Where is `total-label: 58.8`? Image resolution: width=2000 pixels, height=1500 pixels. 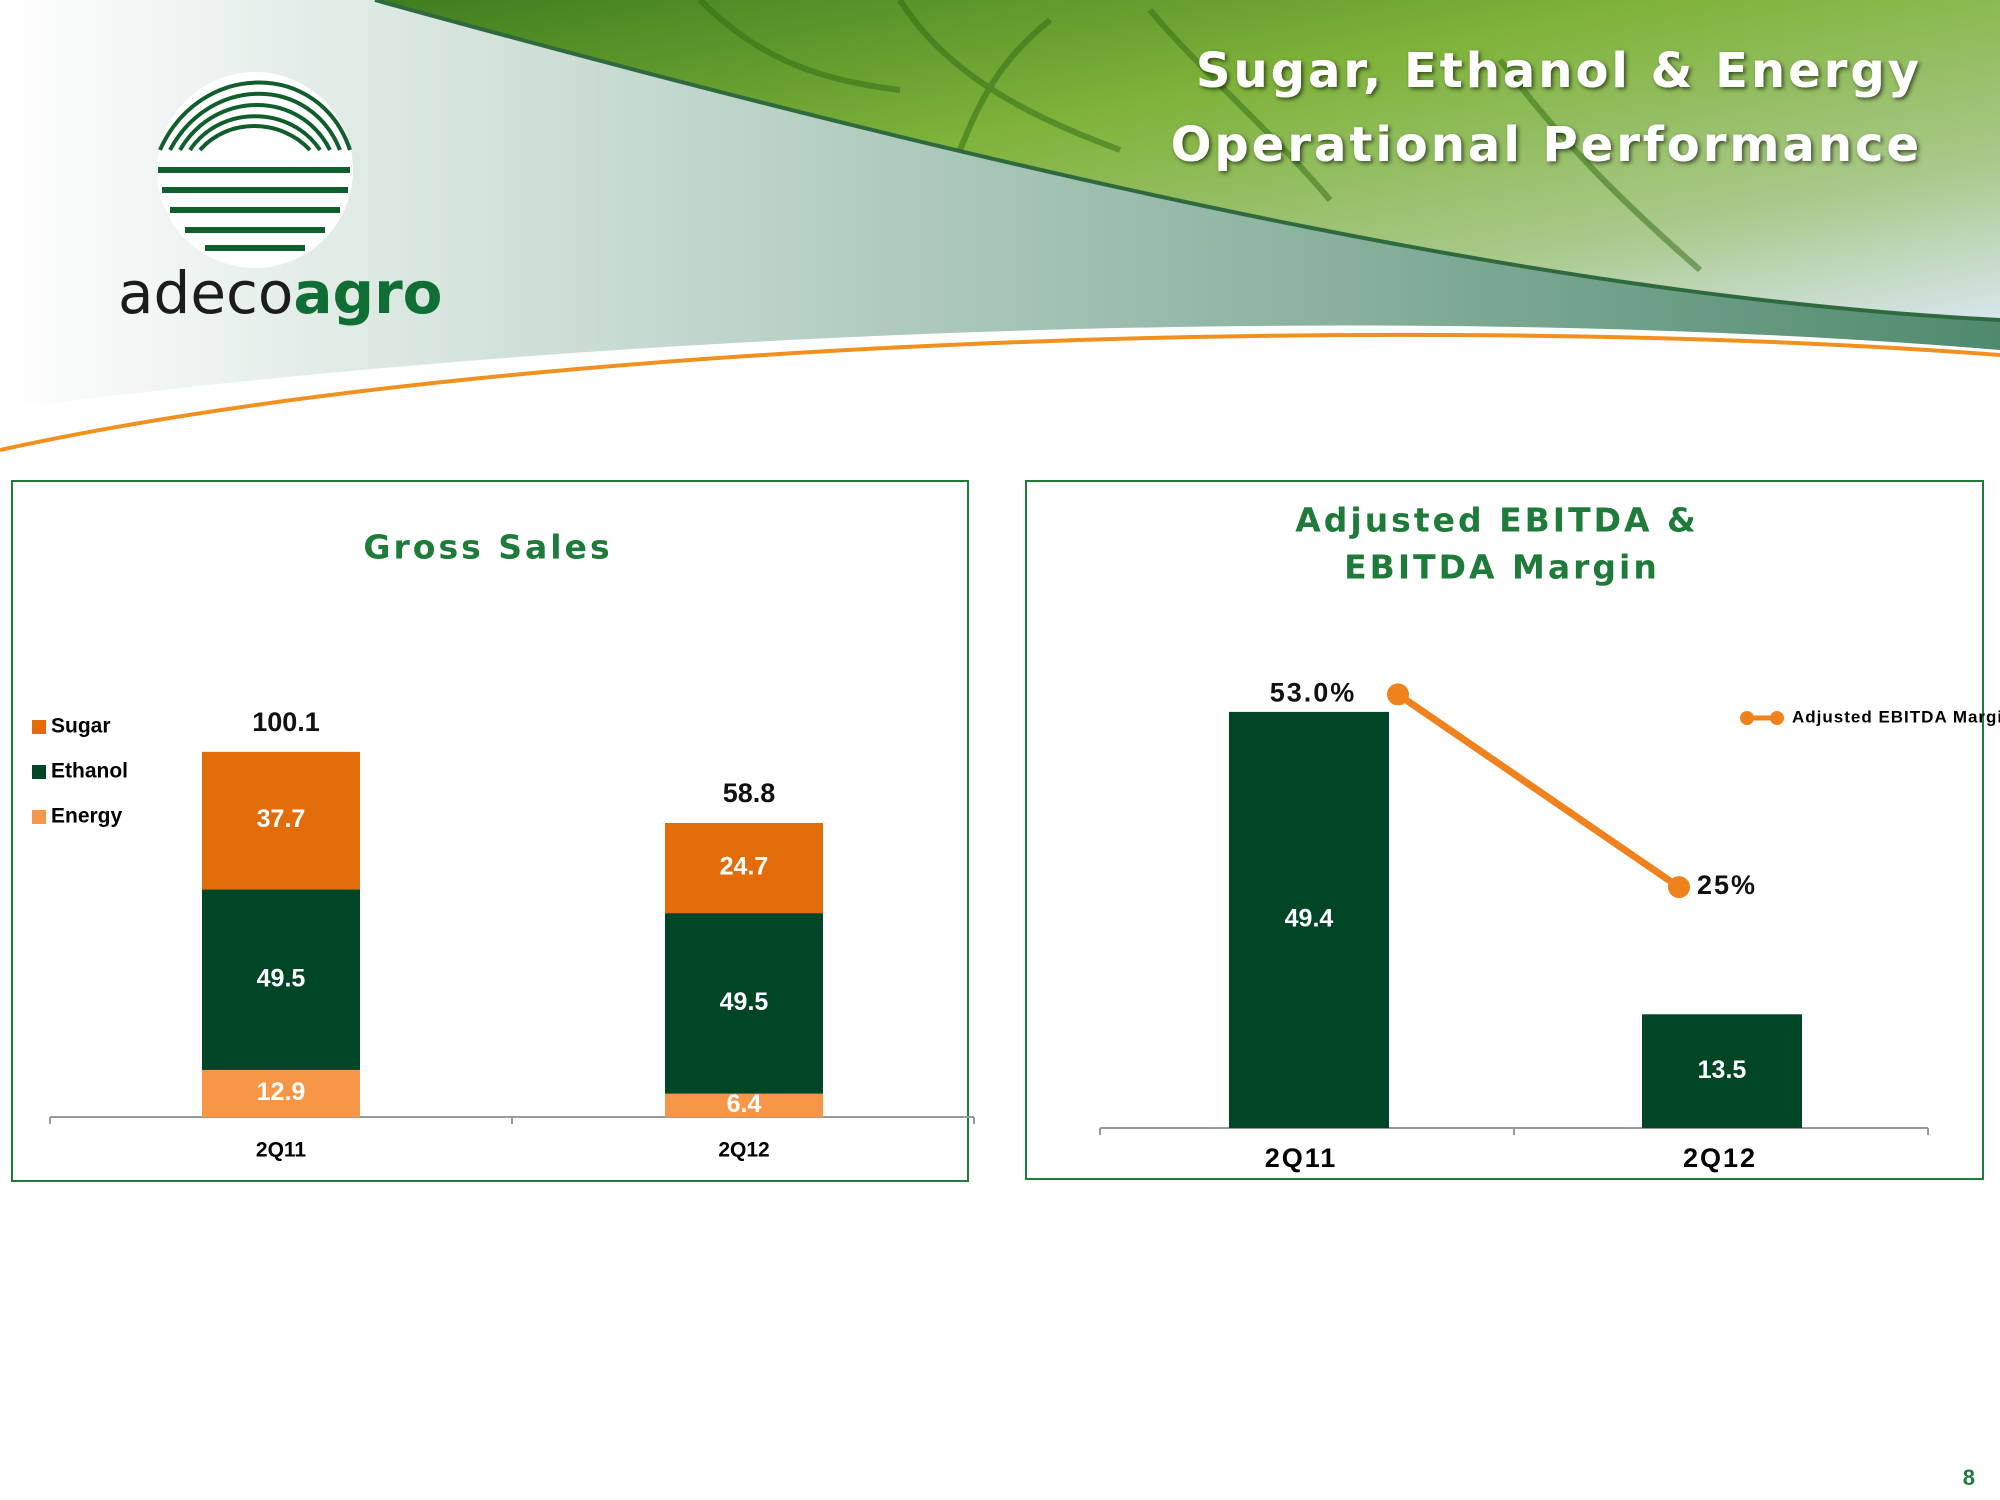 total-label: 58.8 is located at coordinates (749, 793).